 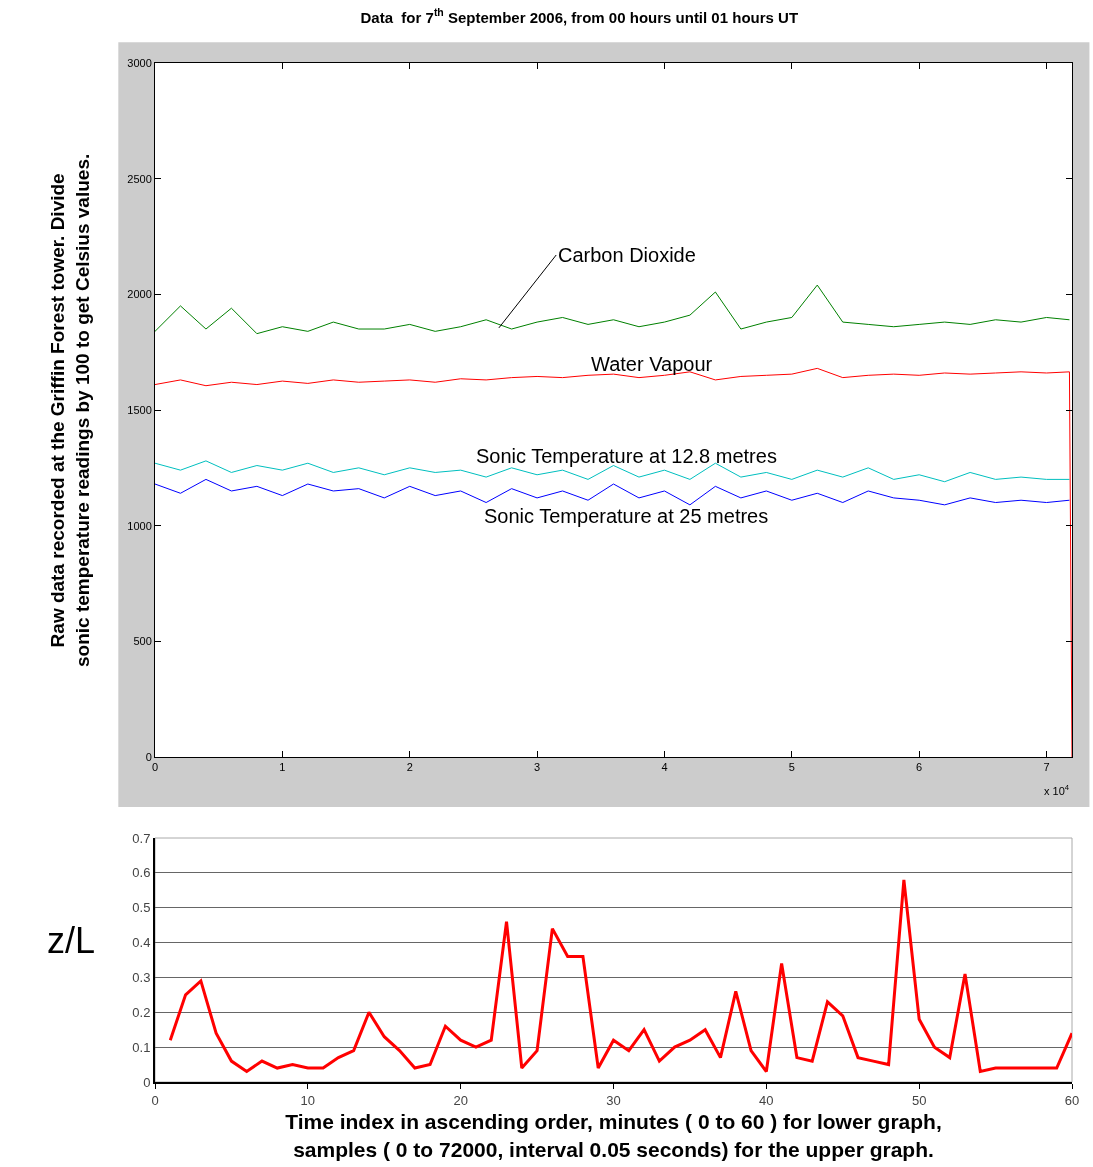 What do you see at coordinates (626, 516) in the screenshot?
I see `series-label: Sonic Temperature at 25 metres` at bounding box center [626, 516].